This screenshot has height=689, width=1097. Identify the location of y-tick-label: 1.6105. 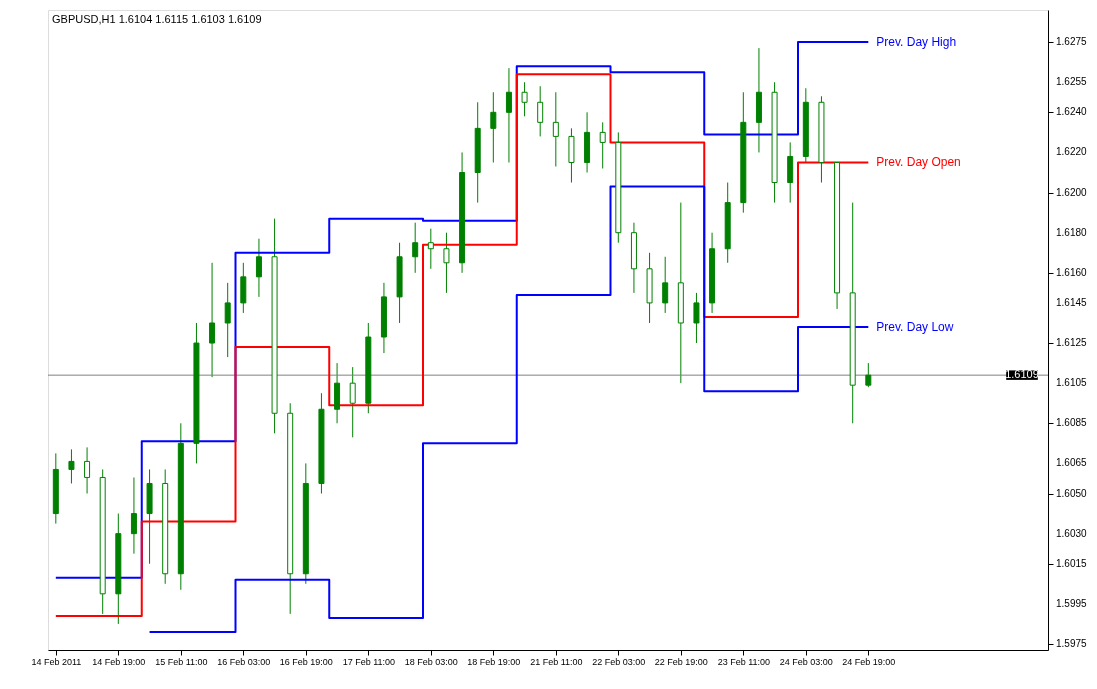
(1072, 383).